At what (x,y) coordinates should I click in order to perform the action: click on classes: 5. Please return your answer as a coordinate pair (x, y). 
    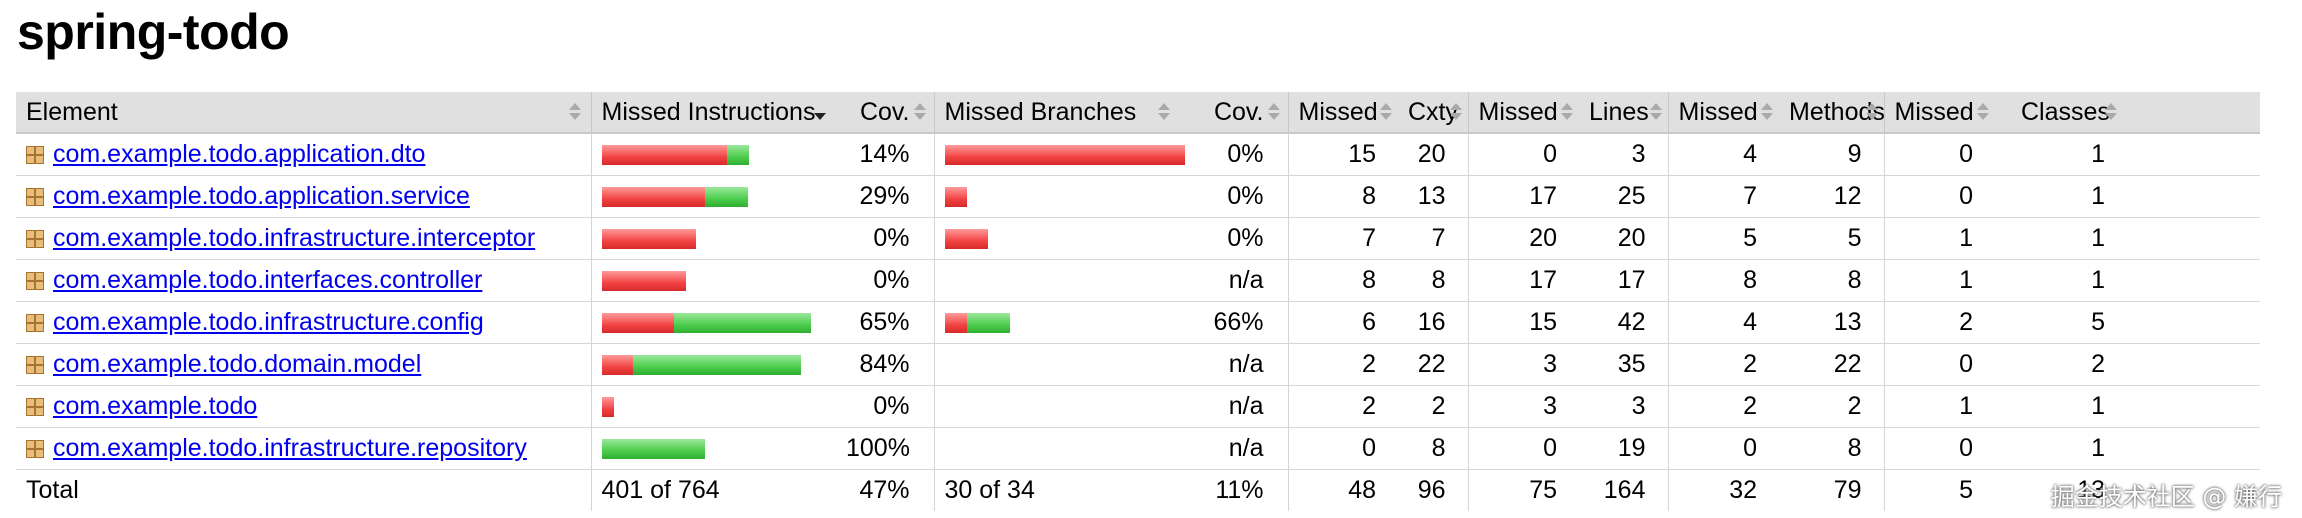
    Looking at the image, I should click on (2127, 322).